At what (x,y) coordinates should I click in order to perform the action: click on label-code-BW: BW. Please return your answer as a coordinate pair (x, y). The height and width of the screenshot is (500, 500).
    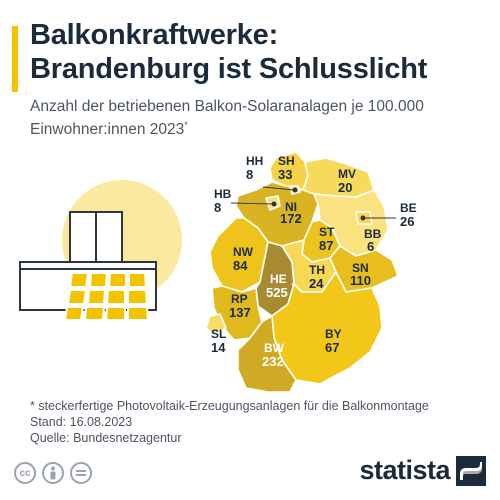
    Looking at the image, I should click on (274, 348).